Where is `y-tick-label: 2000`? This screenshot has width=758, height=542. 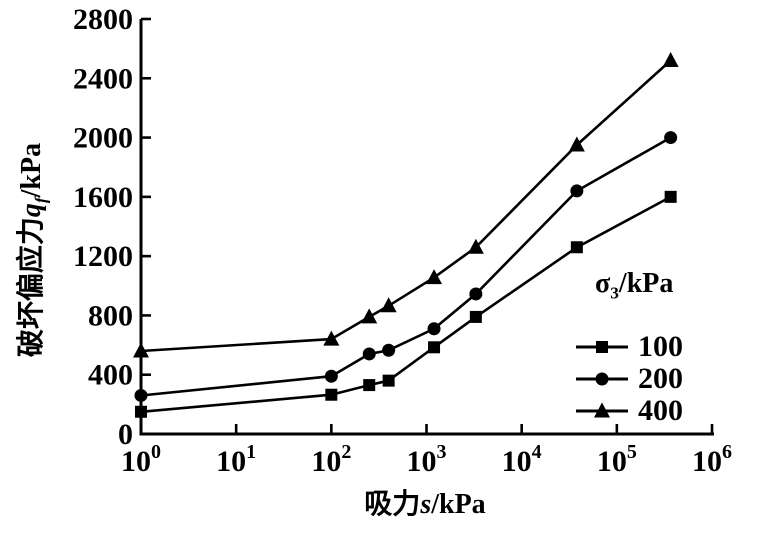 y-tick-label: 2000 is located at coordinates (103, 138).